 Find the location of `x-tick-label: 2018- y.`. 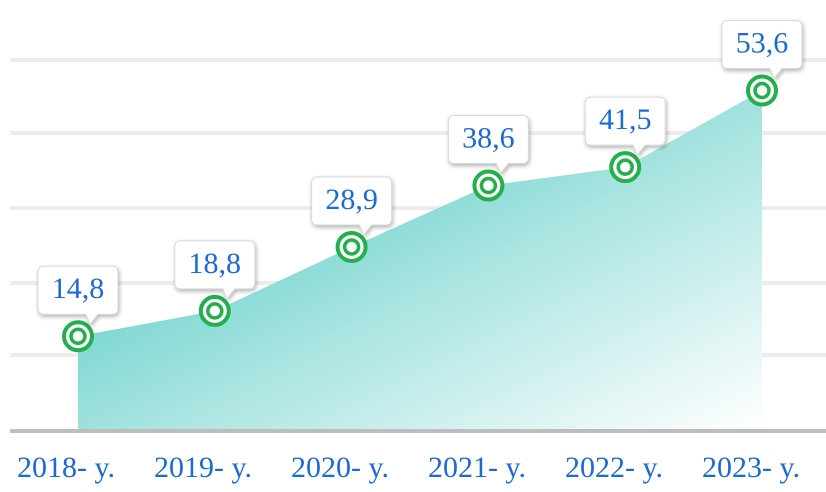

x-tick-label: 2018- y. is located at coordinates (66, 467).